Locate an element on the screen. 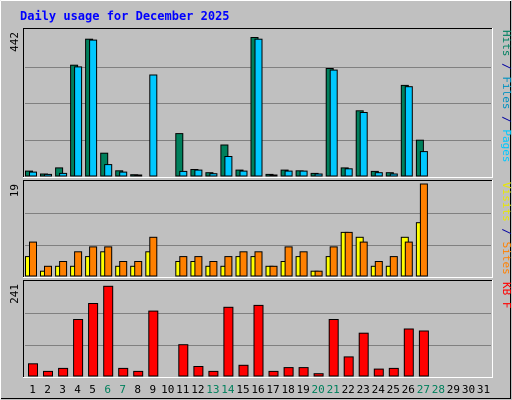 The width and height of the screenshot is (512, 400). series-legend-part: Sites is located at coordinates (506, 258).